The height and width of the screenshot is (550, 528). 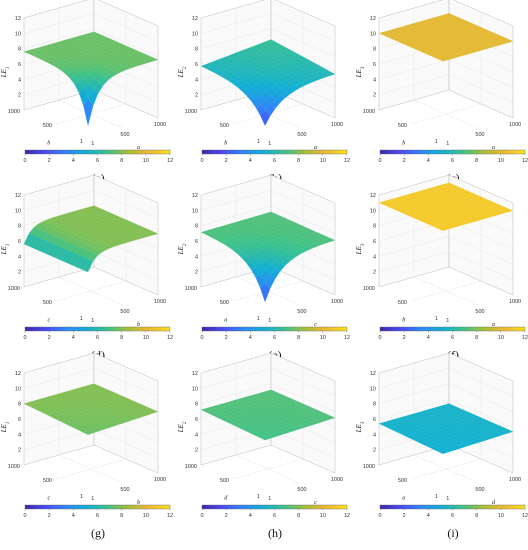 What do you see at coordinates (226, 499) in the screenshot?
I see `left-axis-label: d` at bounding box center [226, 499].